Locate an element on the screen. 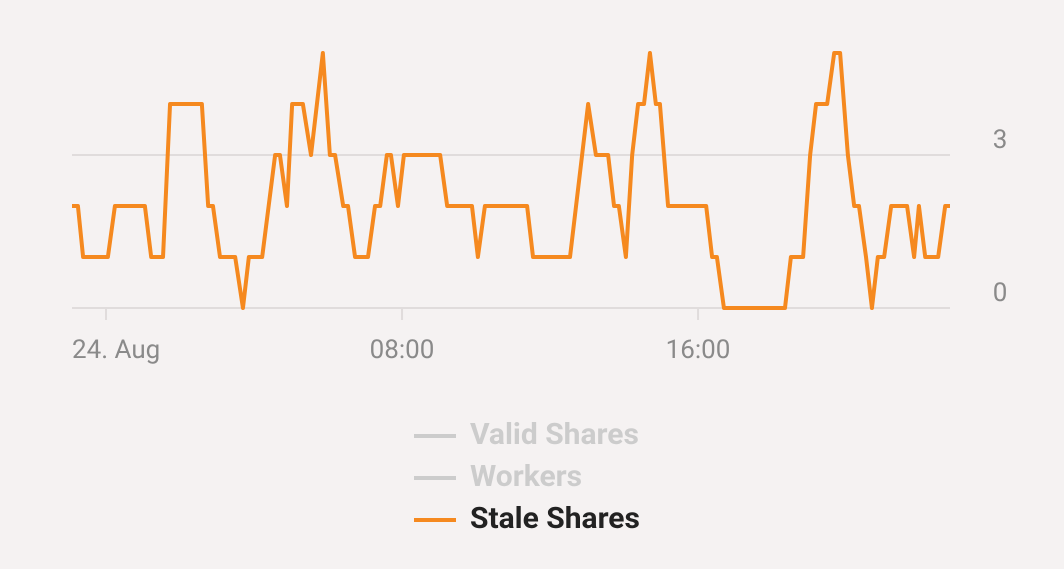  y-tick-label: 0 is located at coordinates (1000, 293).